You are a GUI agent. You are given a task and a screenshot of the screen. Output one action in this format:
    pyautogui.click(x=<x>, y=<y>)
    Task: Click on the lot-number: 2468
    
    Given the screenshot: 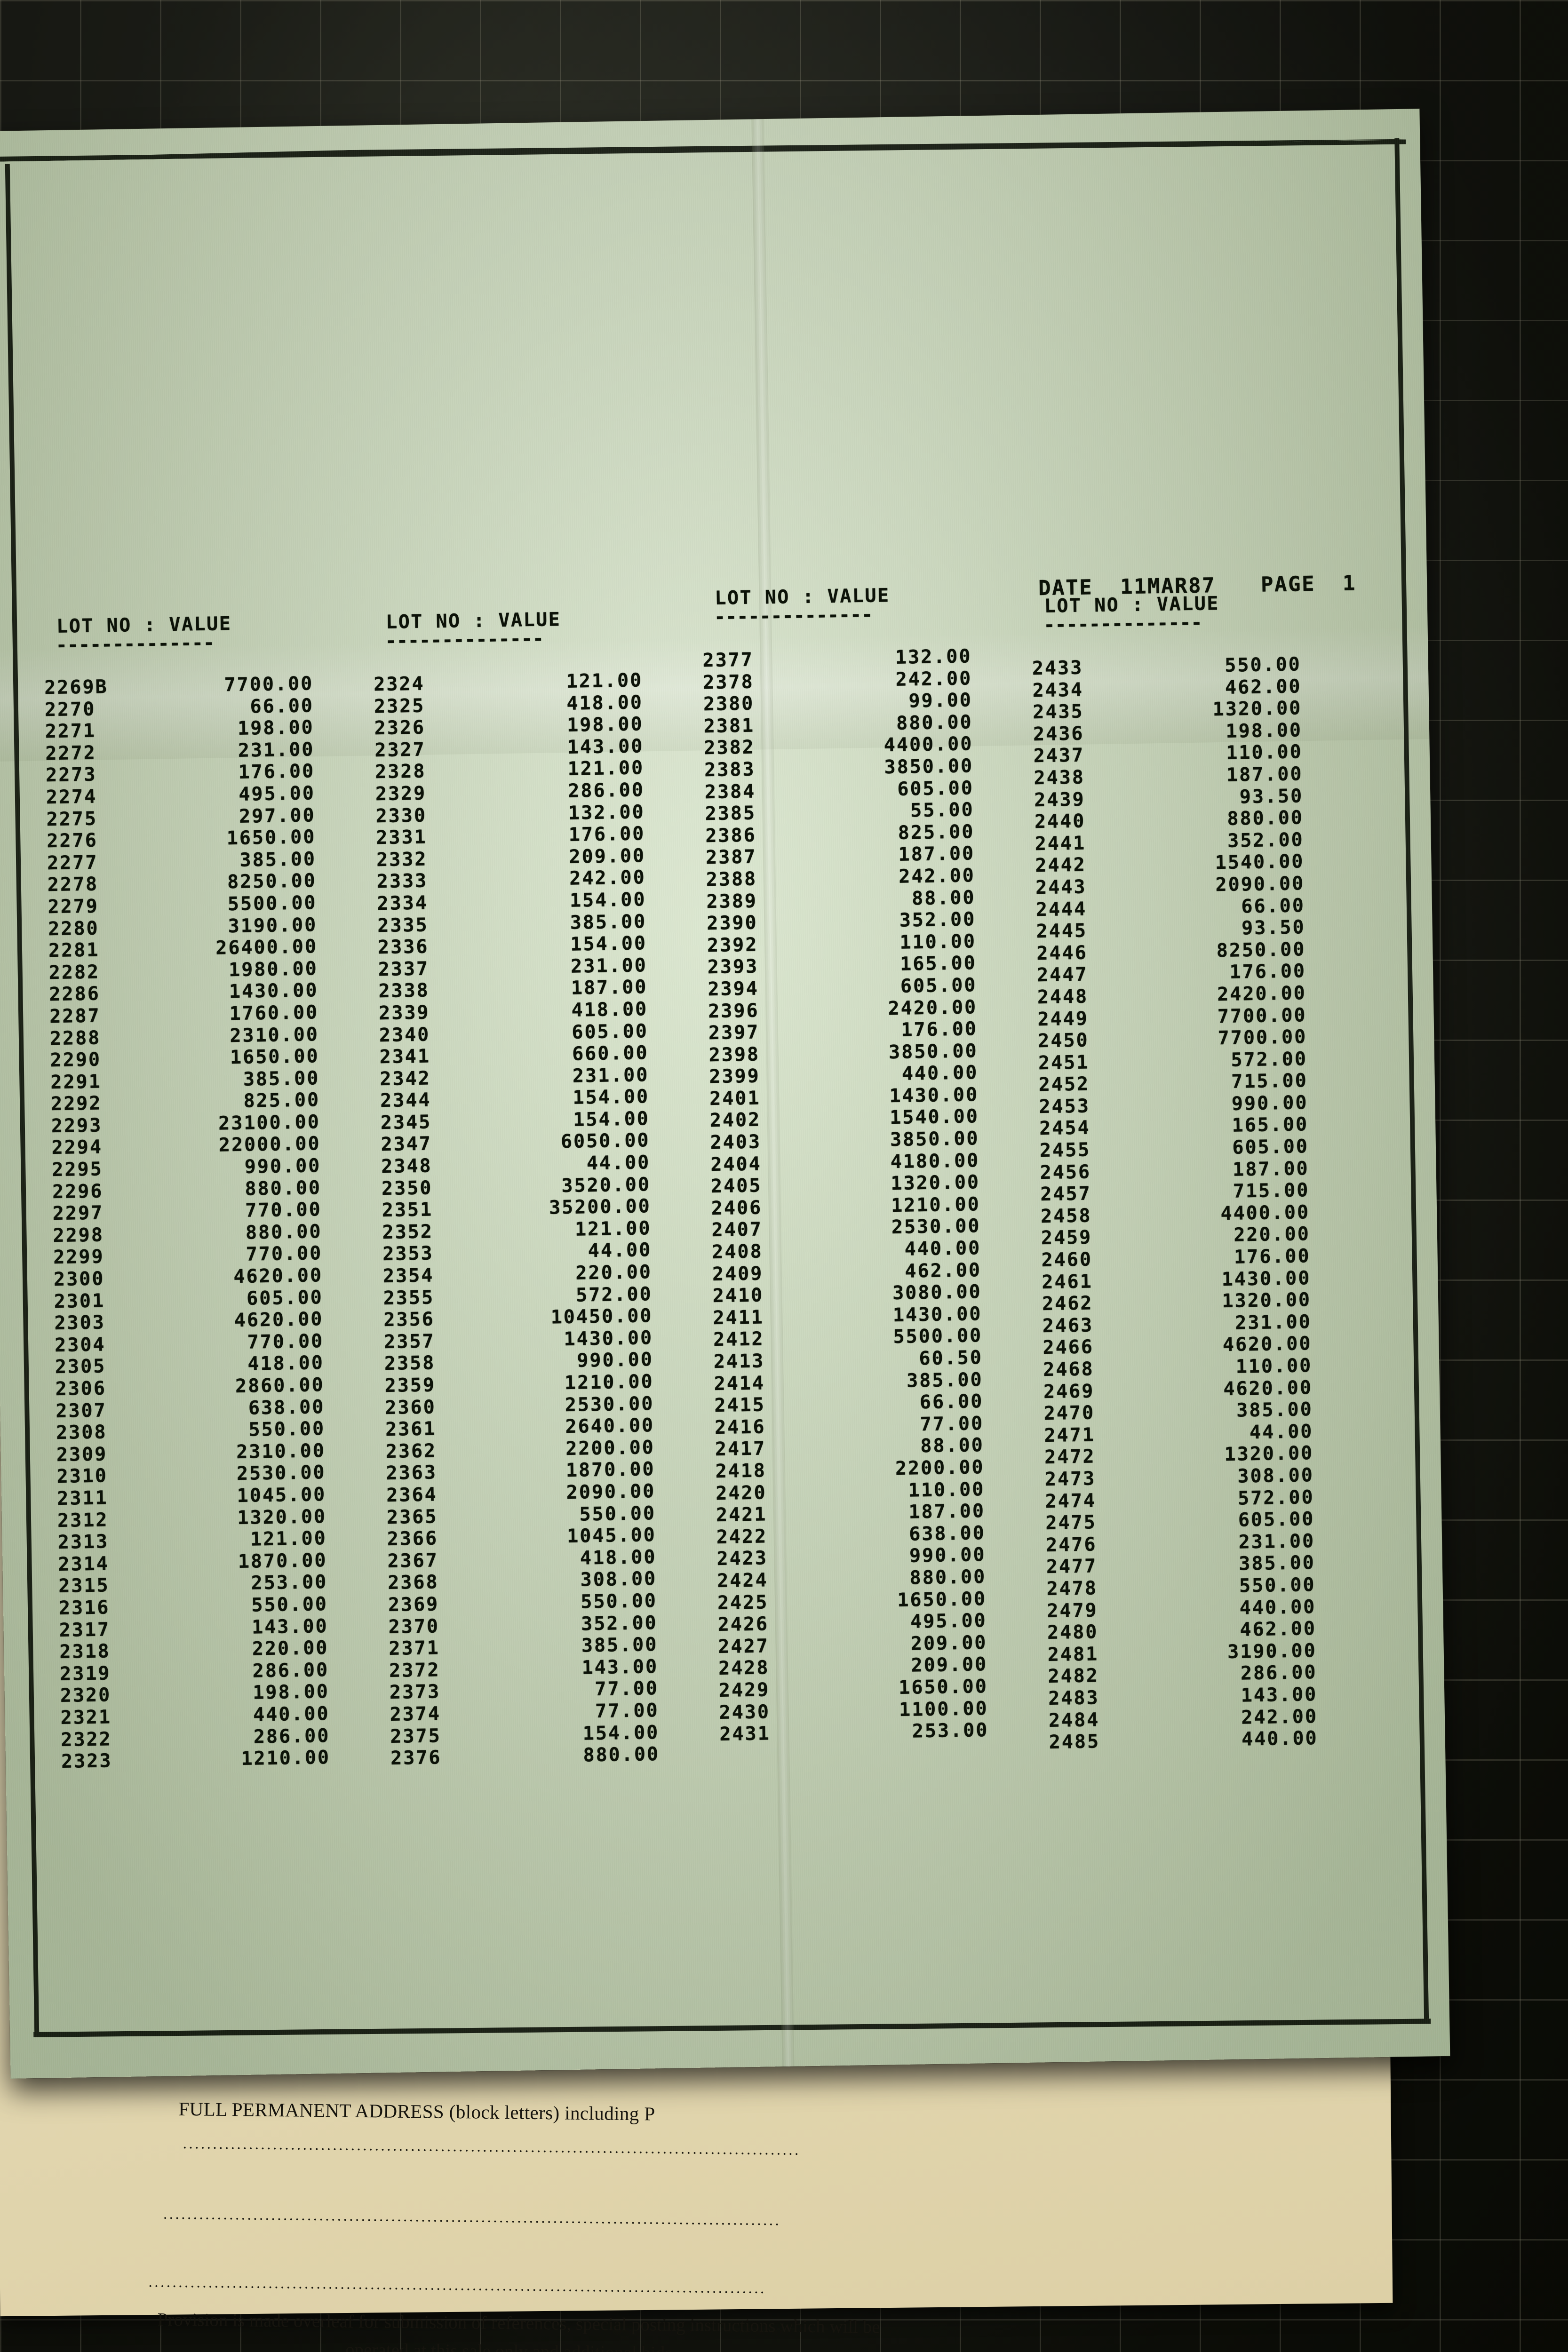 What is the action you would take?
    pyautogui.click(x=1068, y=1369)
    